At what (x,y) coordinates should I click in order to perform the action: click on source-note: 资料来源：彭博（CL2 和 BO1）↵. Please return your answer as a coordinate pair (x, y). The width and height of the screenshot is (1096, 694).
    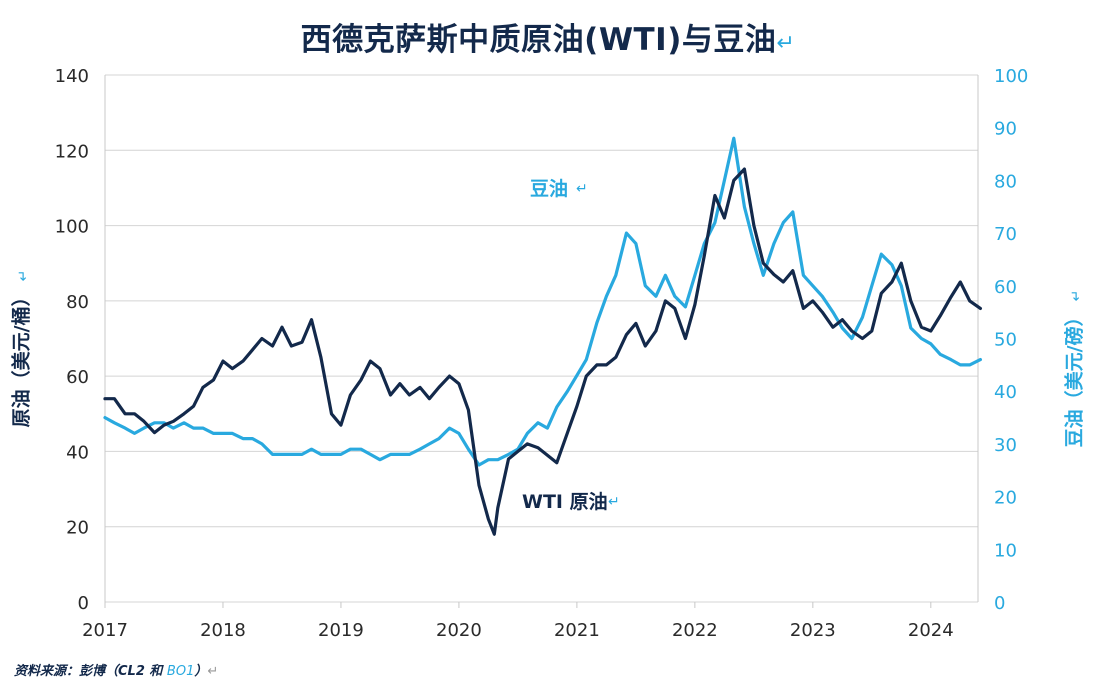
    Looking at the image, I should click on (116, 671).